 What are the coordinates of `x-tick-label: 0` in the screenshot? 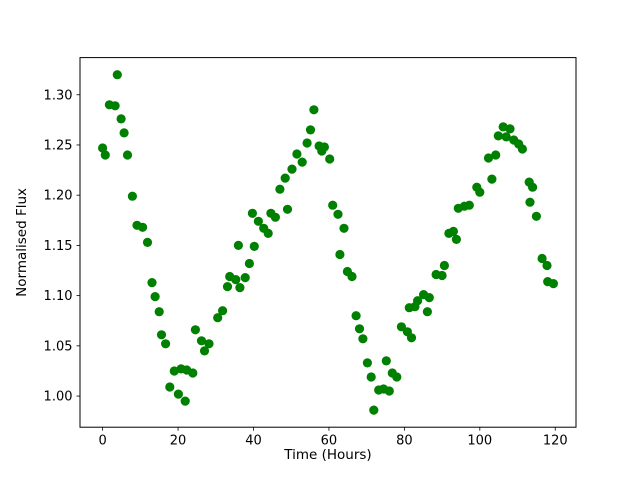 It's located at (102, 441).